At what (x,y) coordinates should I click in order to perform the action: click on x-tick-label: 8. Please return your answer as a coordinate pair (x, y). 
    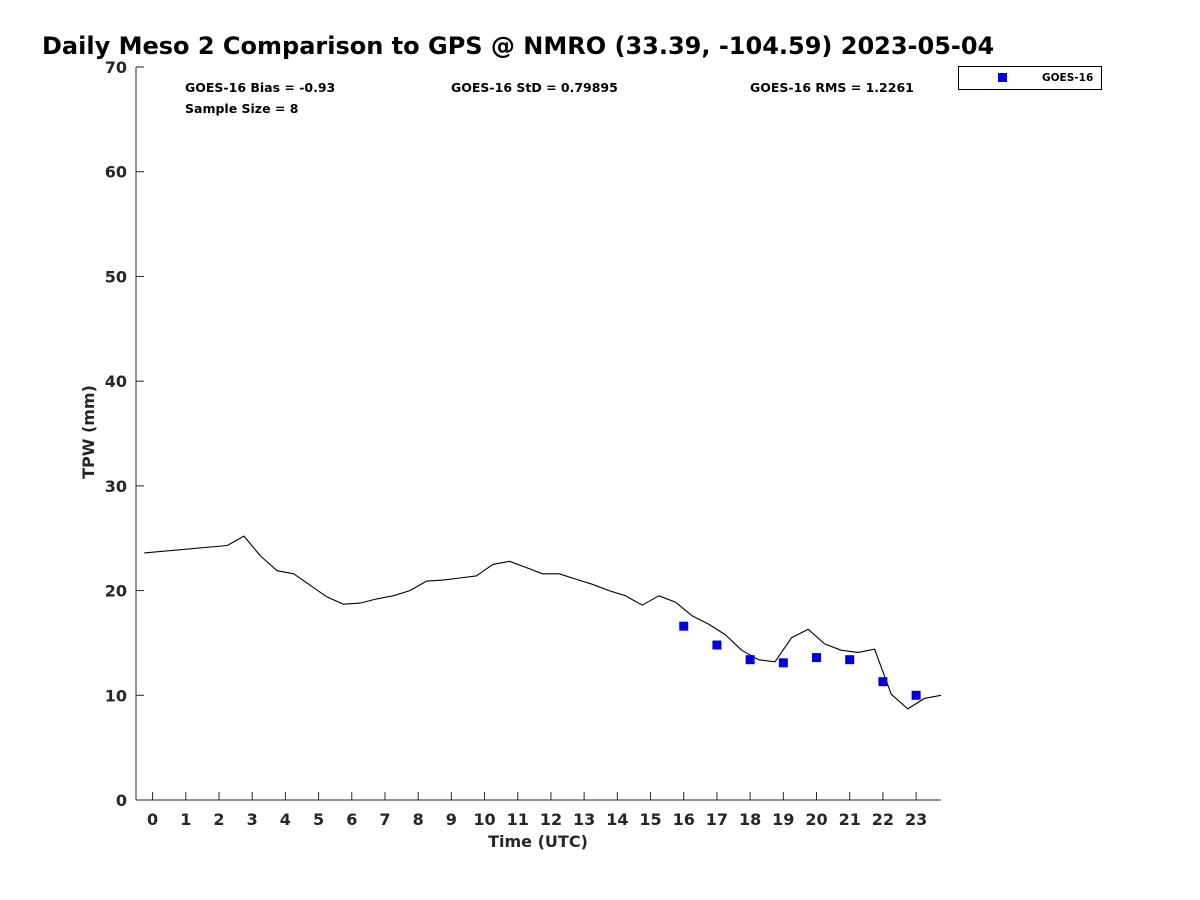
    Looking at the image, I should click on (418, 819).